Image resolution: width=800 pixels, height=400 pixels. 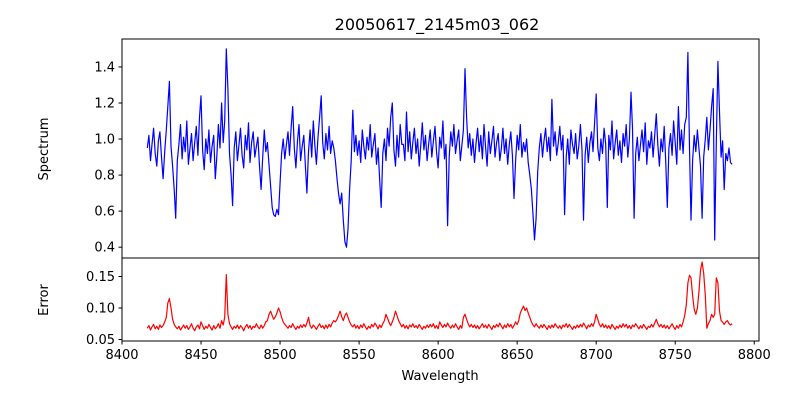 What do you see at coordinates (100, 340) in the screenshot?
I see `y-tick-label: 0.05` at bounding box center [100, 340].